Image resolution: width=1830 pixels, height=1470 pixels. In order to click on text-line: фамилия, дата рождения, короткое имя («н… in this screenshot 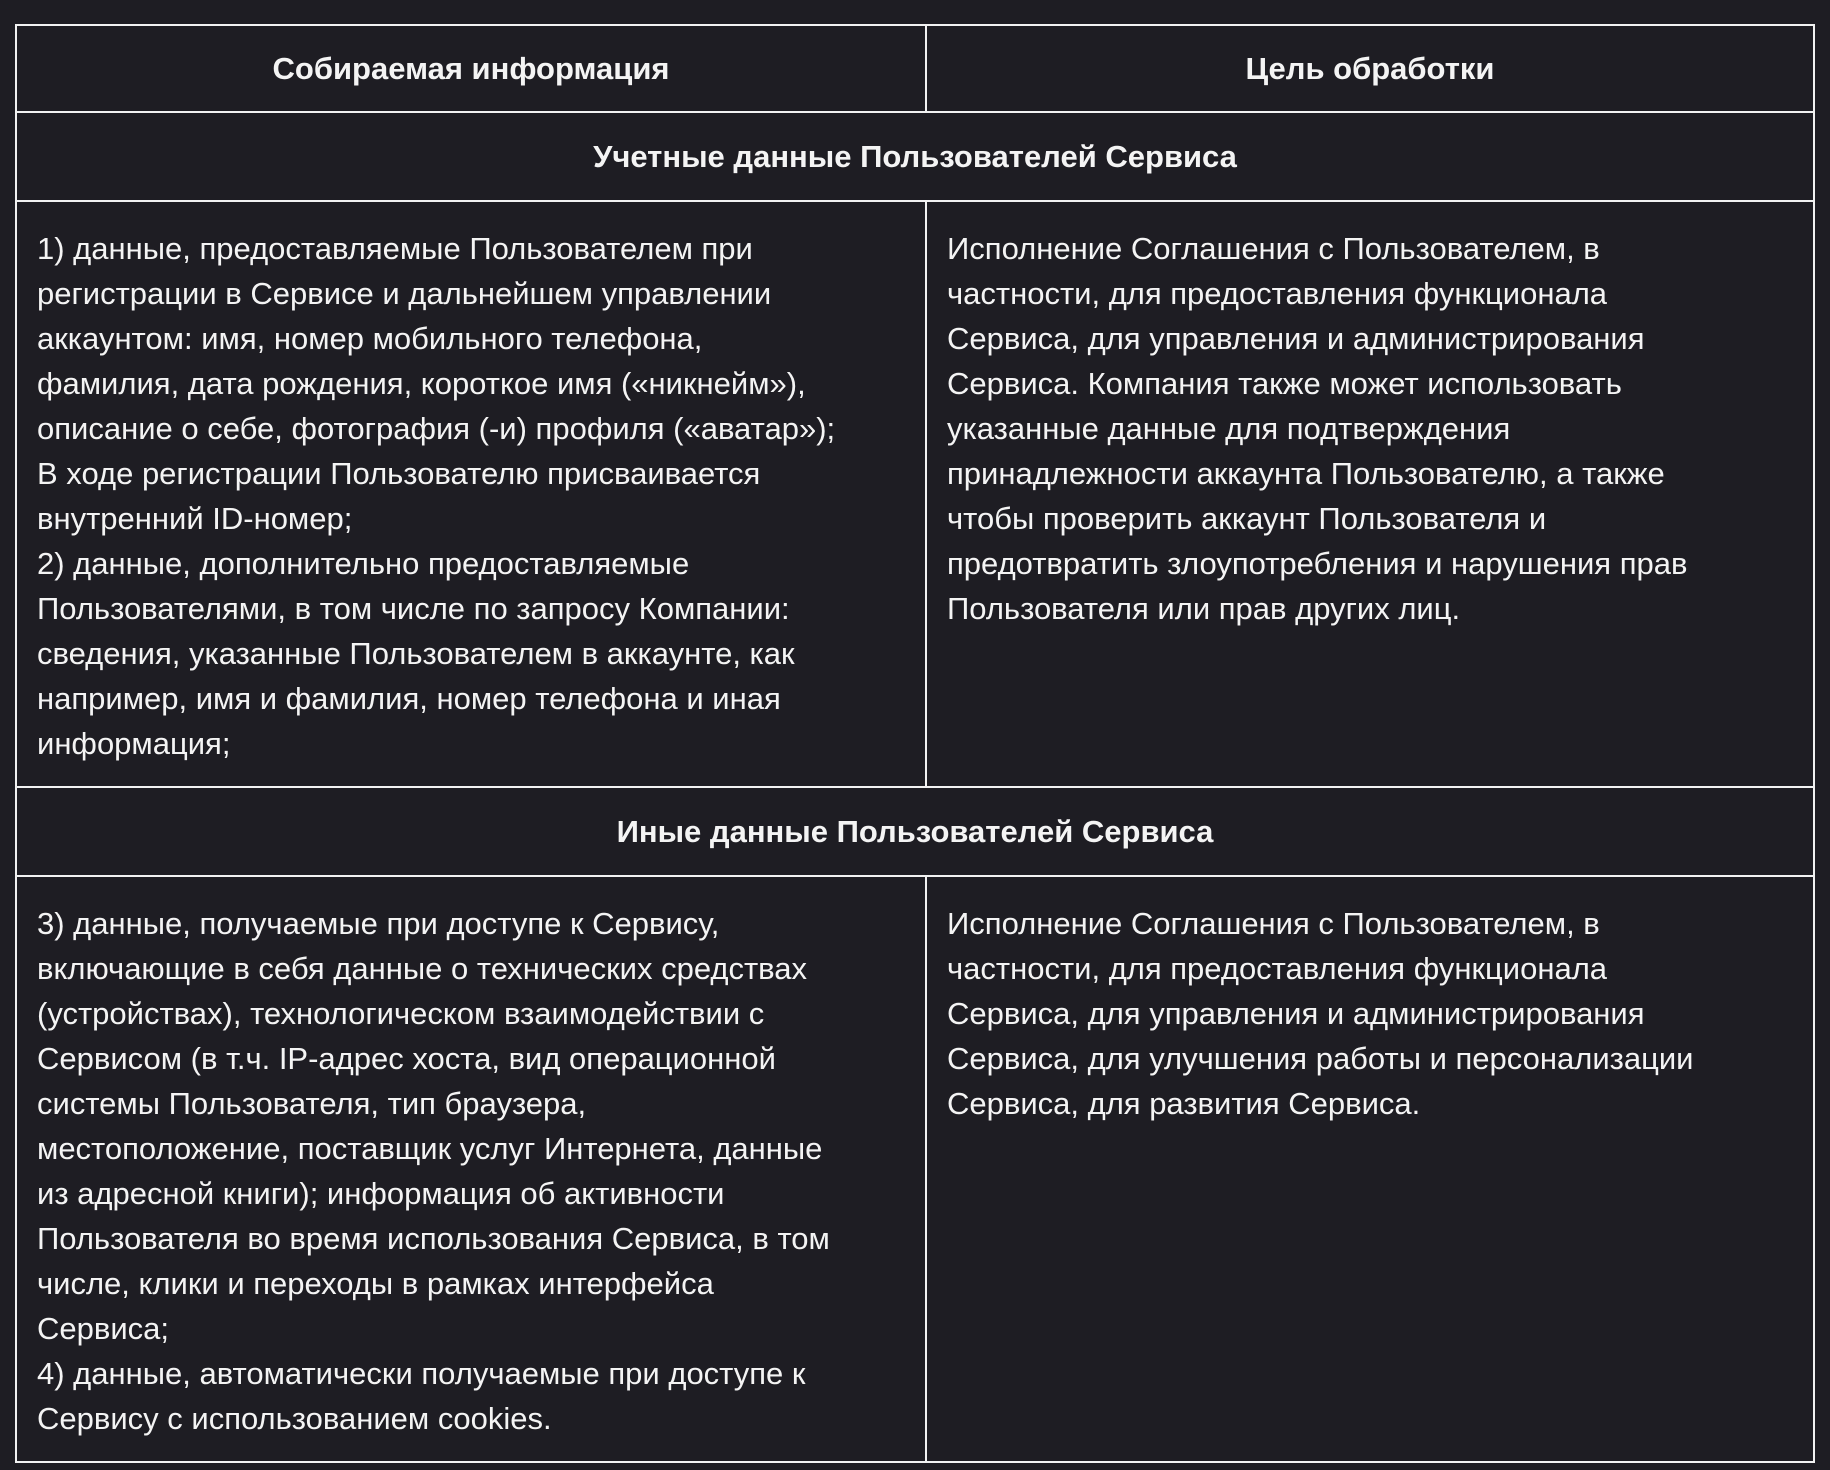, I will do `click(421, 383)`.